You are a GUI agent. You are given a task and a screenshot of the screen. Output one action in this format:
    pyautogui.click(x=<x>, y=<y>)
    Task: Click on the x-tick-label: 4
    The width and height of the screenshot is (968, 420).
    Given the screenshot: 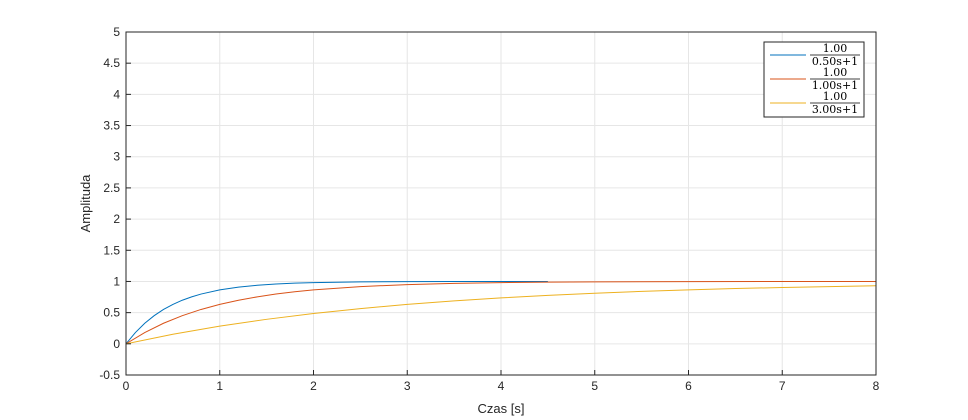 What is the action you would take?
    pyautogui.click(x=501, y=386)
    